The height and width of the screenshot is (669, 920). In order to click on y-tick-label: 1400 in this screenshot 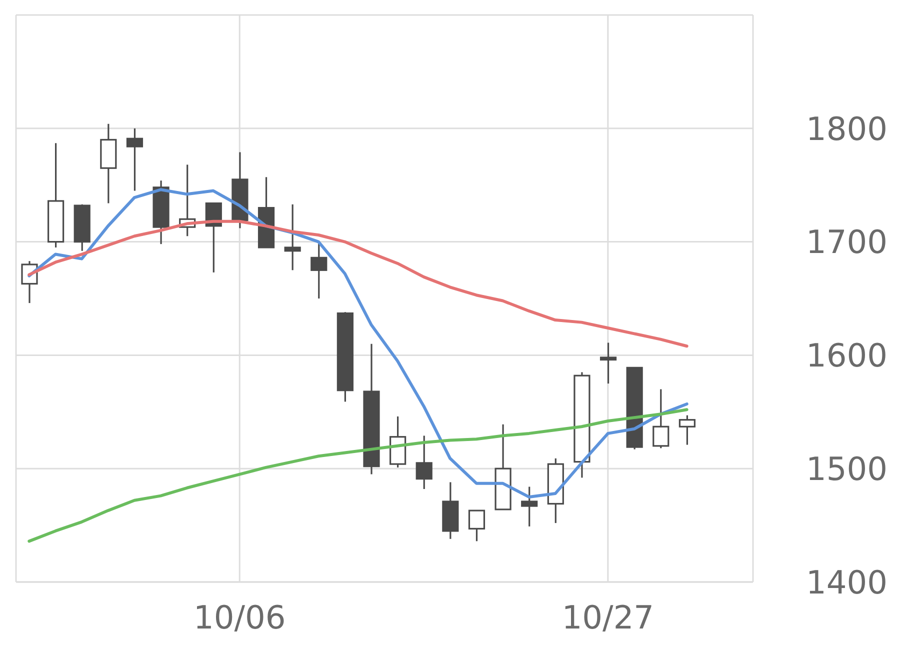, I will do `click(847, 582)`.